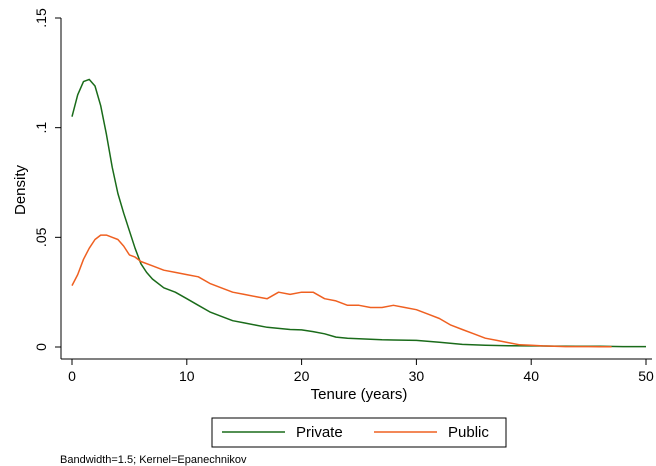 The image size is (656, 466). What do you see at coordinates (187, 376) in the screenshot?
I see `x-tick-label: 10` at bounding box center [187, 376].